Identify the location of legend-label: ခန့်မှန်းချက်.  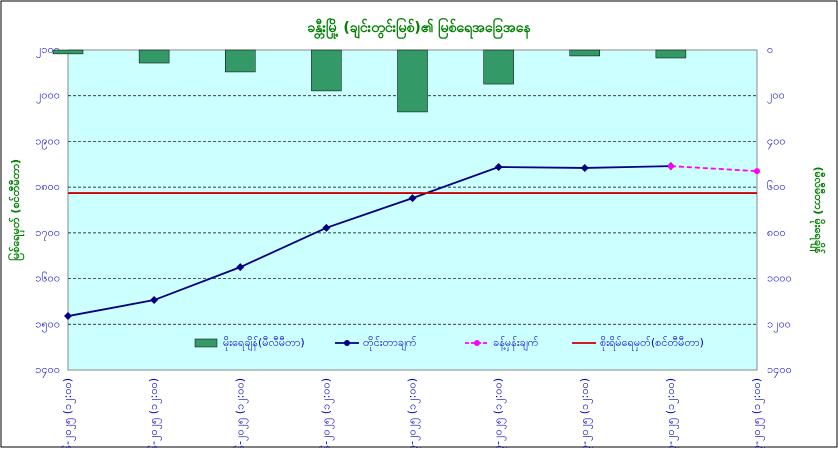
(516, 343).